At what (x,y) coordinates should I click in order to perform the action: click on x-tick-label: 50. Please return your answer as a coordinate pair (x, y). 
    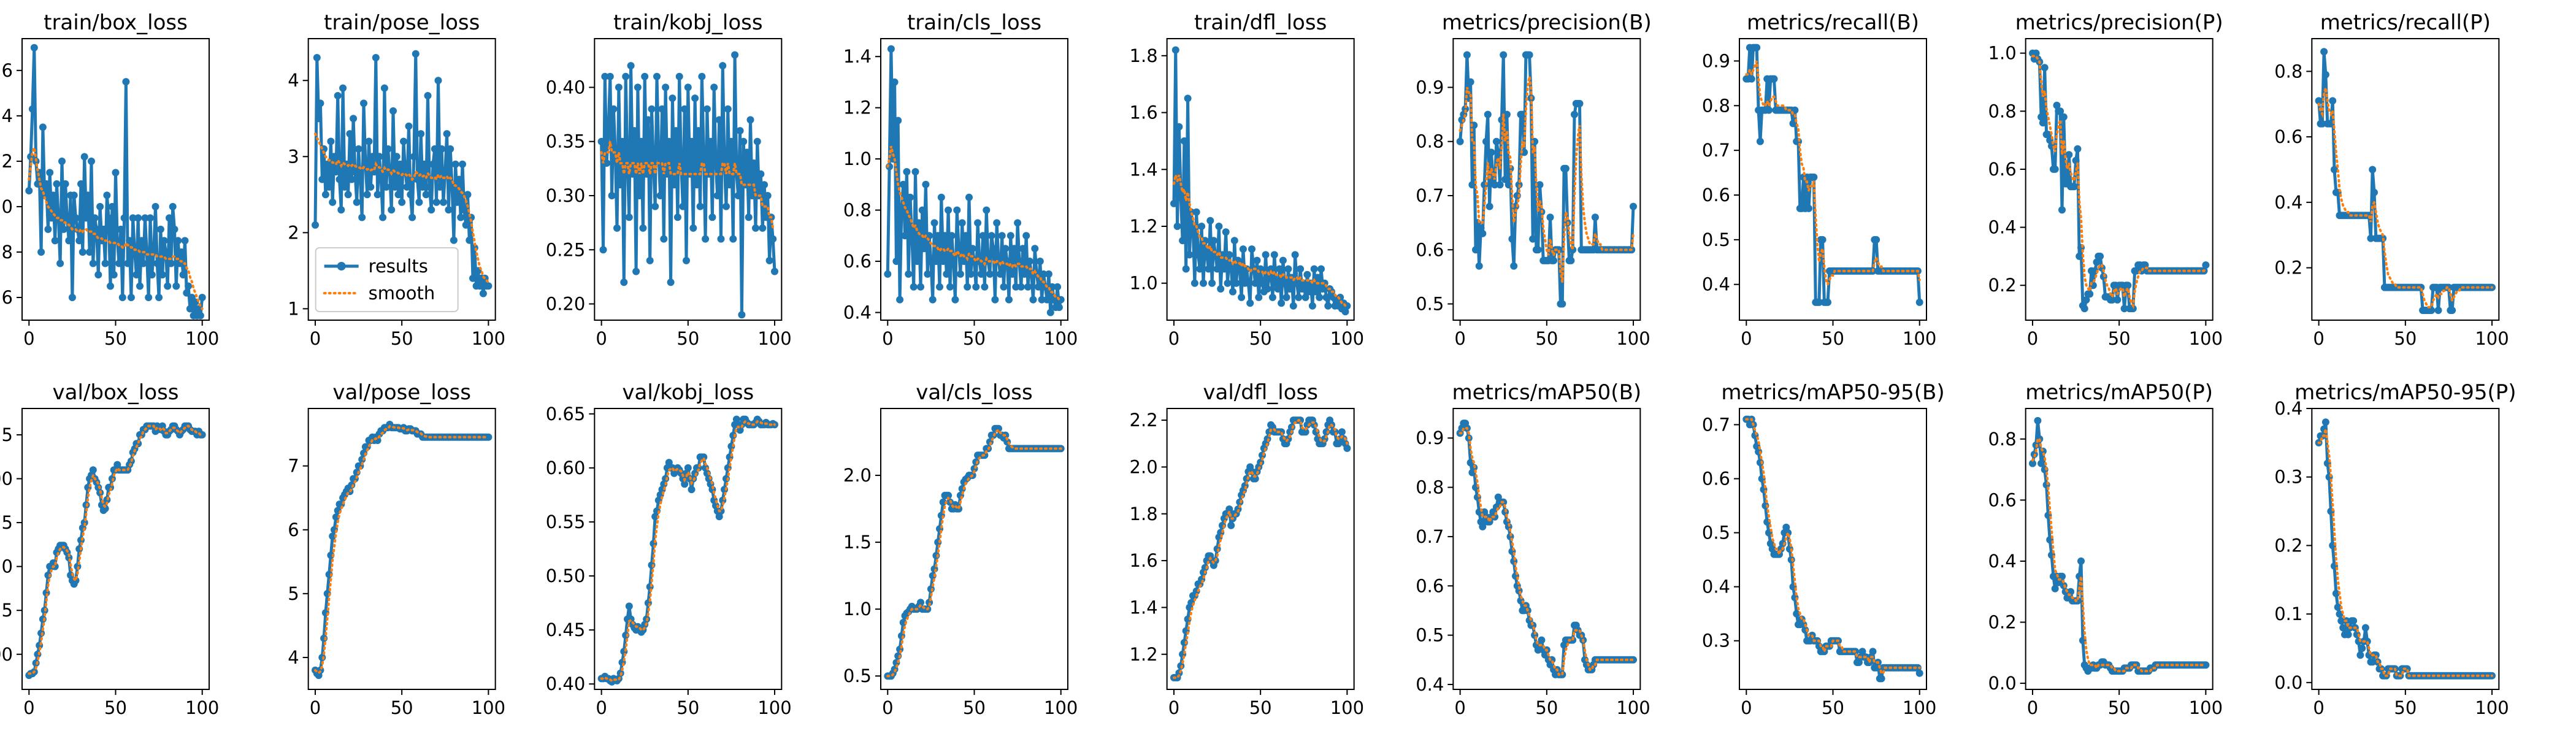
    Looking at the image, I should click on (115, 338).